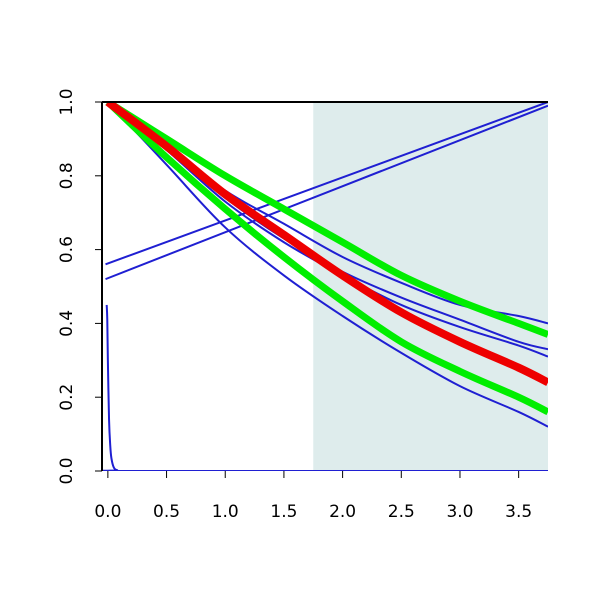 The height and width of the screenshot is (605, 600). Describe the element at coordinates (67, 175) in the screenshot. I see `y-tick-label-4: 0.8` at that location.